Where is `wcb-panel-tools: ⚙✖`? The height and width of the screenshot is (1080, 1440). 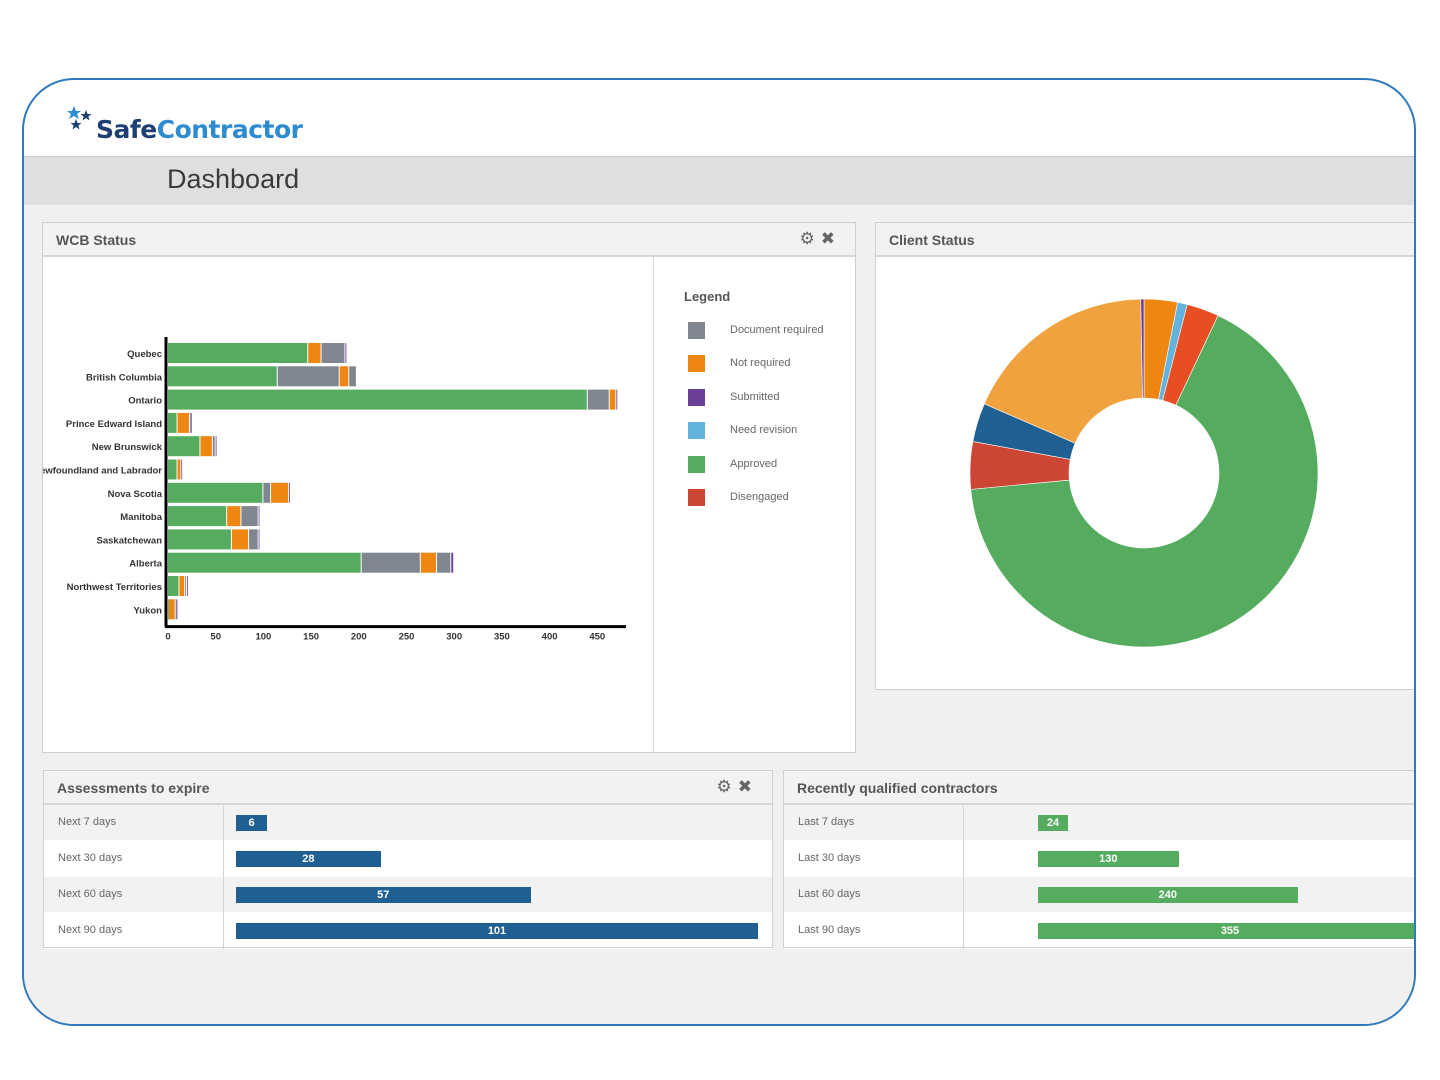 wcb-panel-tools: ⚙✖ is located at coordinates (821, 239).